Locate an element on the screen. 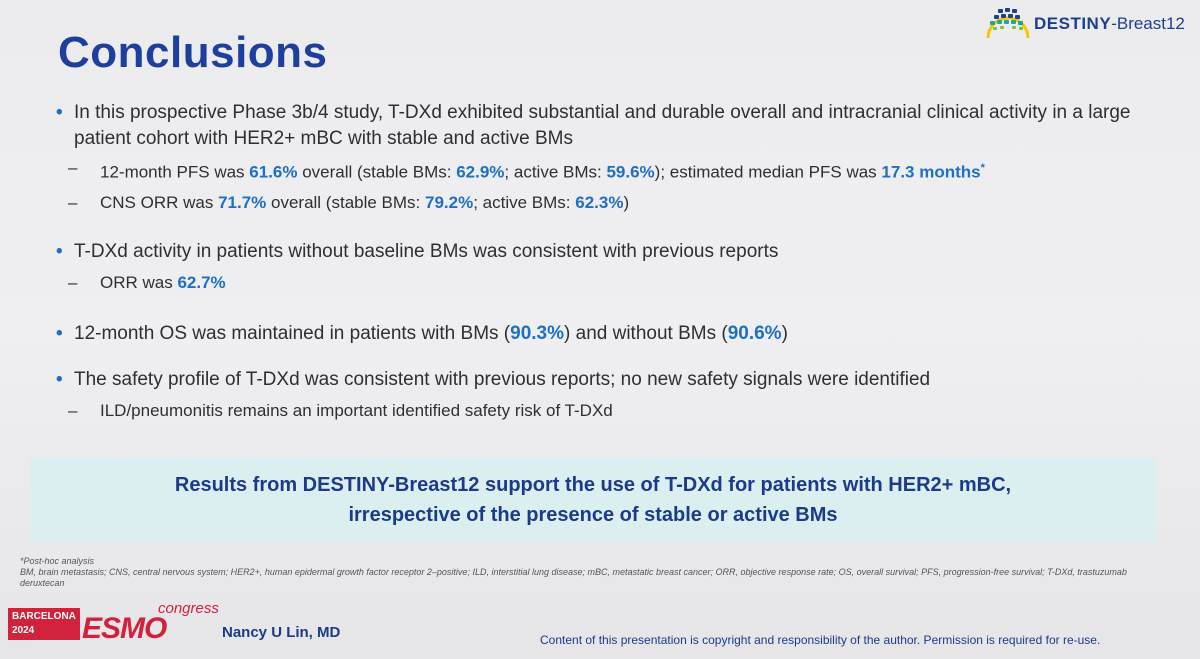 The image size is (1200, 659). logo-arc-icon is located at coordinates (1008, 23).